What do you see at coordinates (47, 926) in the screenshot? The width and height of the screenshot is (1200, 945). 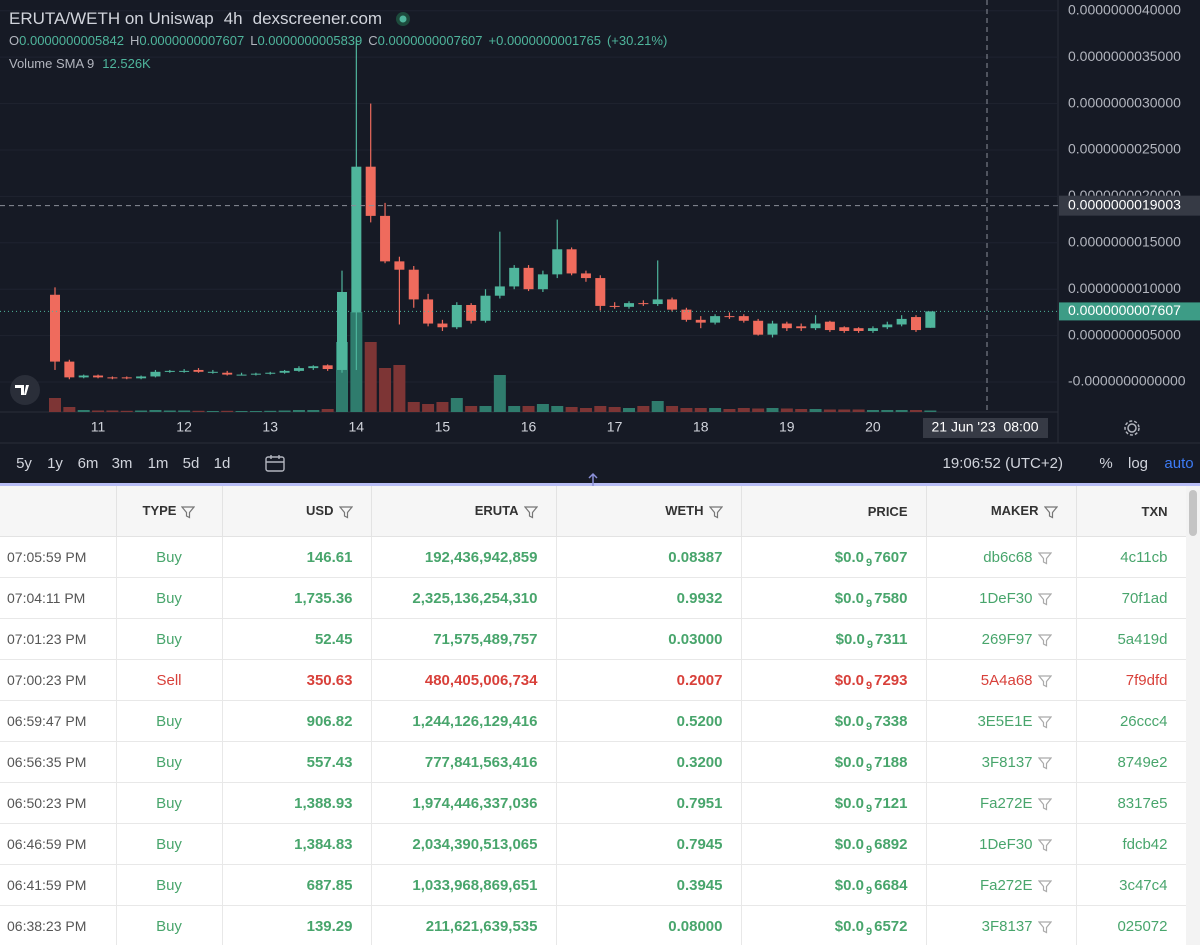 I see `time: 06:38:23 PM` at bounding box center [47, 926].